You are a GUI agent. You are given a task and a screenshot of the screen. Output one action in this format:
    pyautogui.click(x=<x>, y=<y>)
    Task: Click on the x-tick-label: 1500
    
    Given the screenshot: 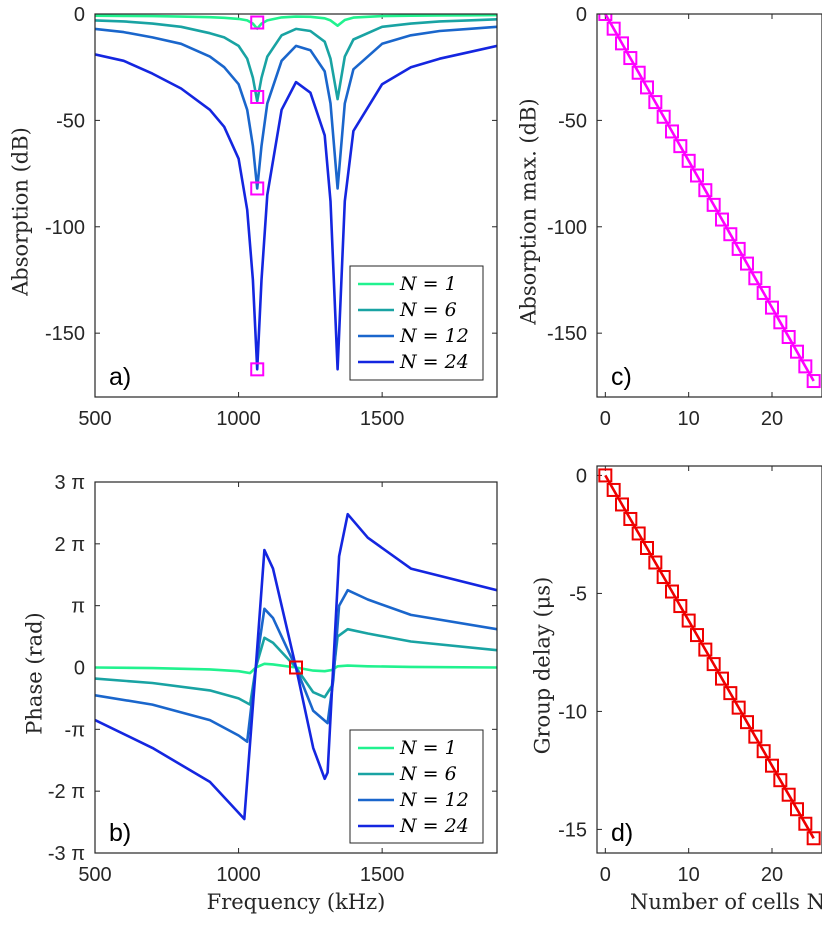 What is the action you would take?
    pyautogui.click(x=382, y=419)
    